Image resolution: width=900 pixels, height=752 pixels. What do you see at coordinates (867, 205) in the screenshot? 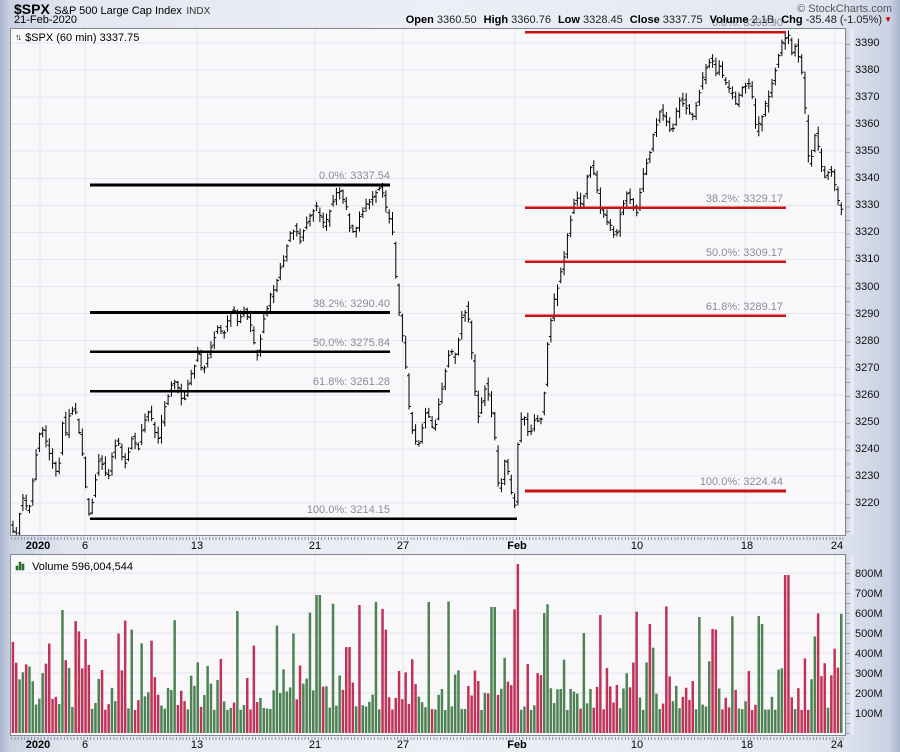
I see `price-y-tick-label: 3330` at bounding box center [867, 205].